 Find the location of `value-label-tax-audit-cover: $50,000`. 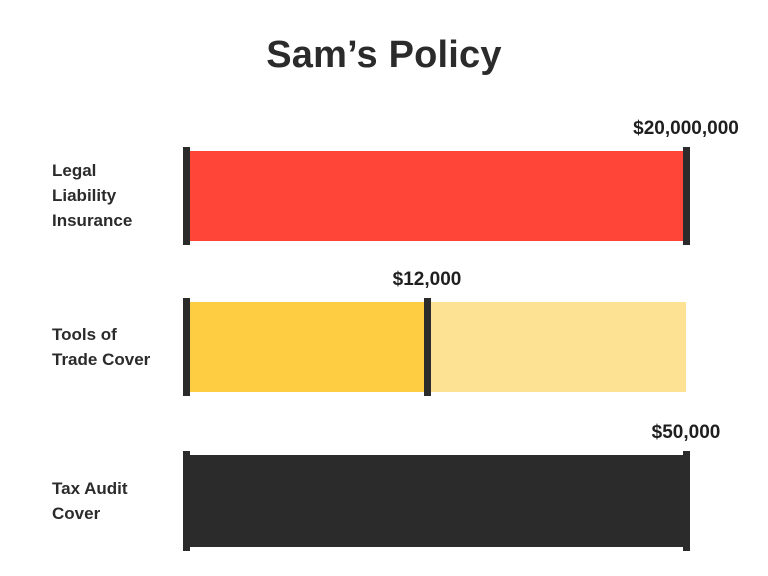

value-label-tax-audit-cover: $50,000 is located at coordinates (686, 432).